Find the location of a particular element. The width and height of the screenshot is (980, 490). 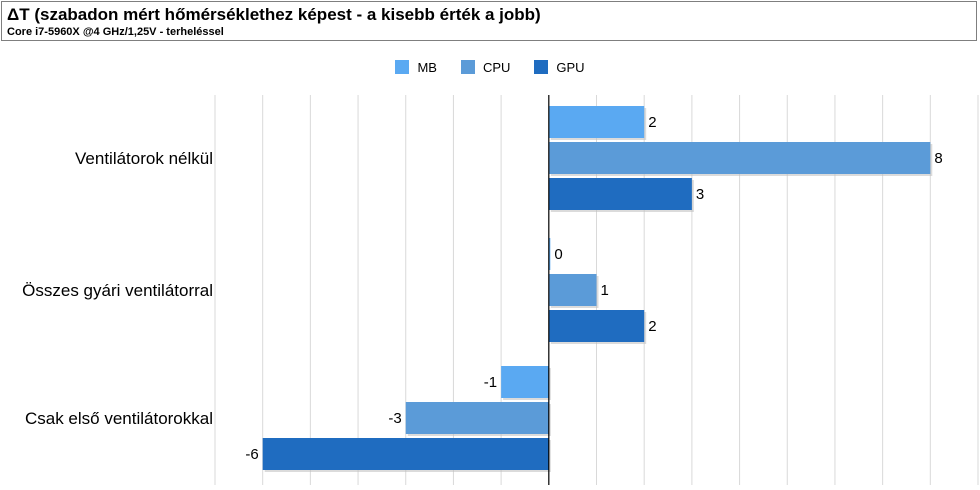

value-label: 8 is located at coordinates (938, 158).